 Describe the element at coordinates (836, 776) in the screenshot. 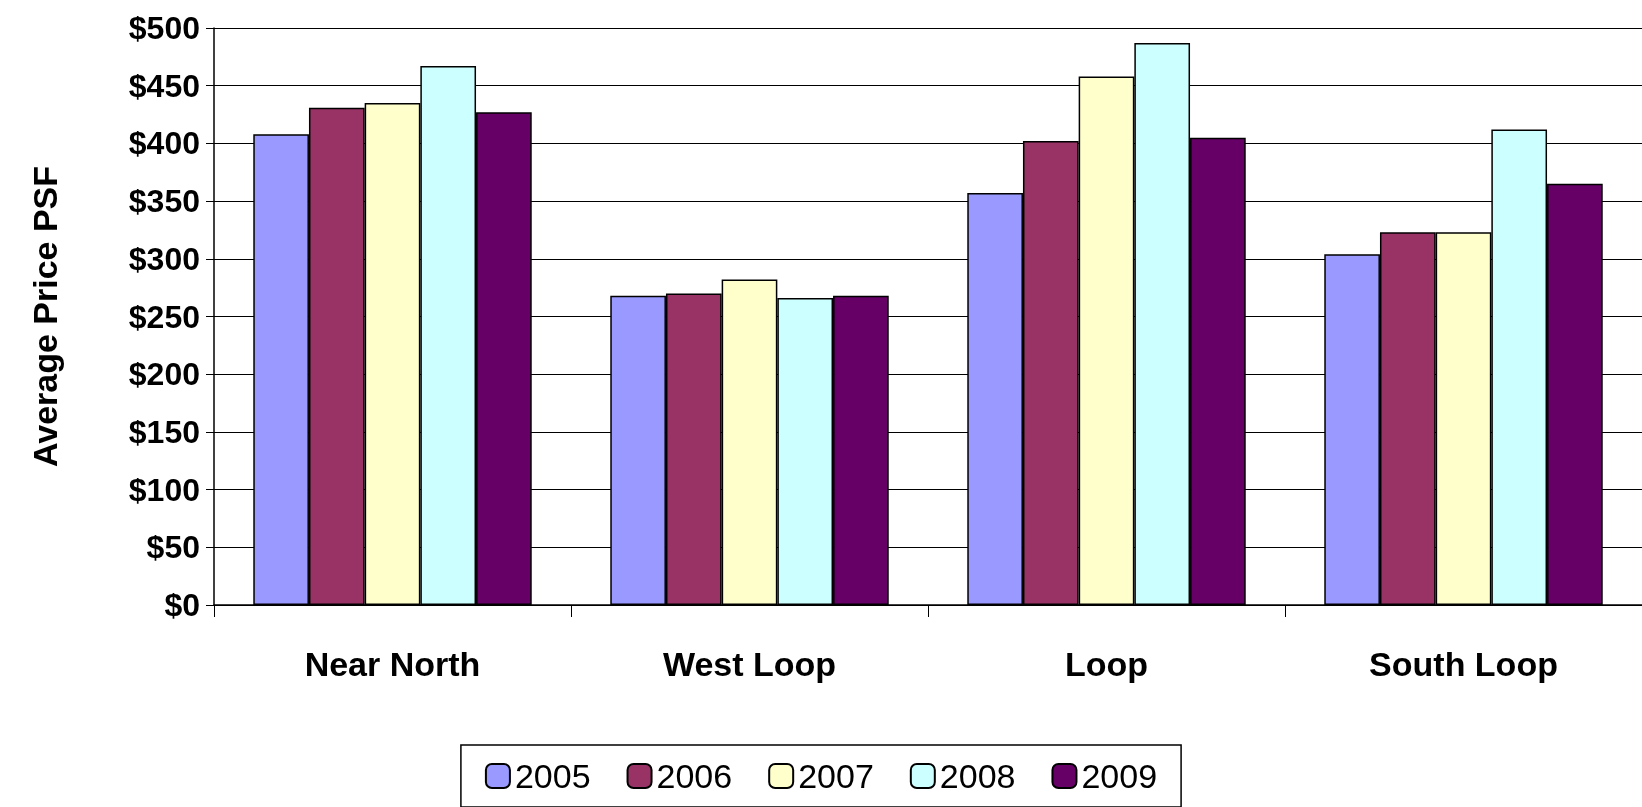

I see `legend-label: 2007` at that location.